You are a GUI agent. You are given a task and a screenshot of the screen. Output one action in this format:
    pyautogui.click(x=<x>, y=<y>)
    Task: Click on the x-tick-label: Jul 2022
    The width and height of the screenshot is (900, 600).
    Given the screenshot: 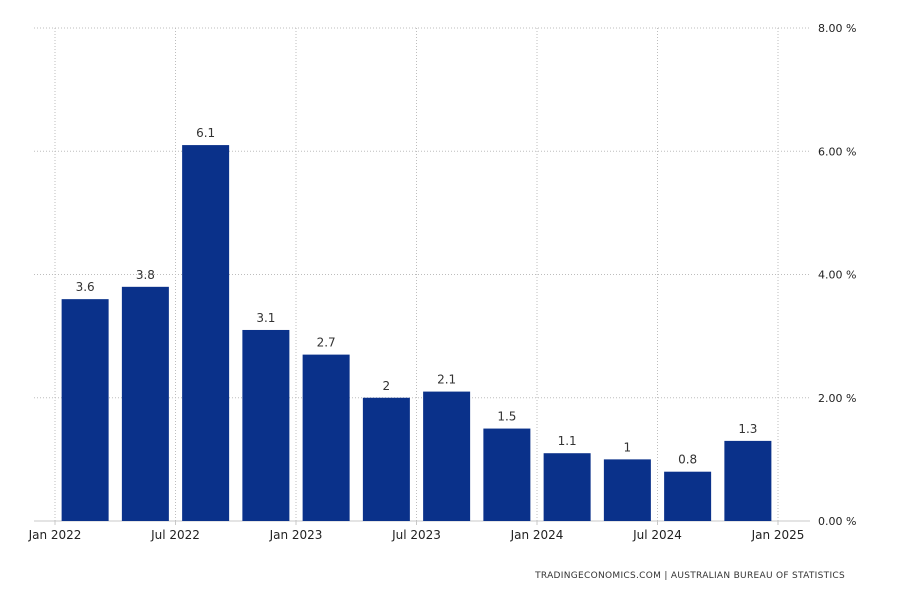 What is the action you would take?
    pyautogui.click(x=175, y=535)
    